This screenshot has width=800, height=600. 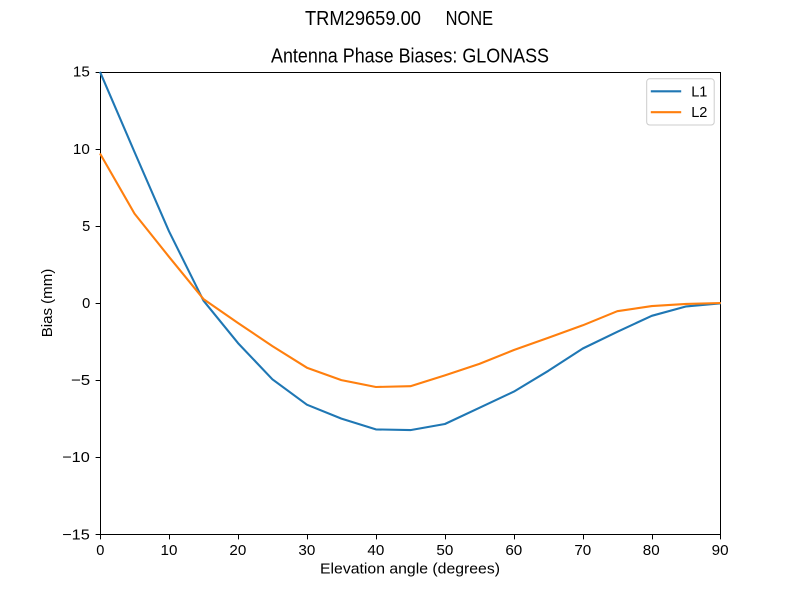 I want to click on svg-text: Bias (mm), so click(x=48, y=303).